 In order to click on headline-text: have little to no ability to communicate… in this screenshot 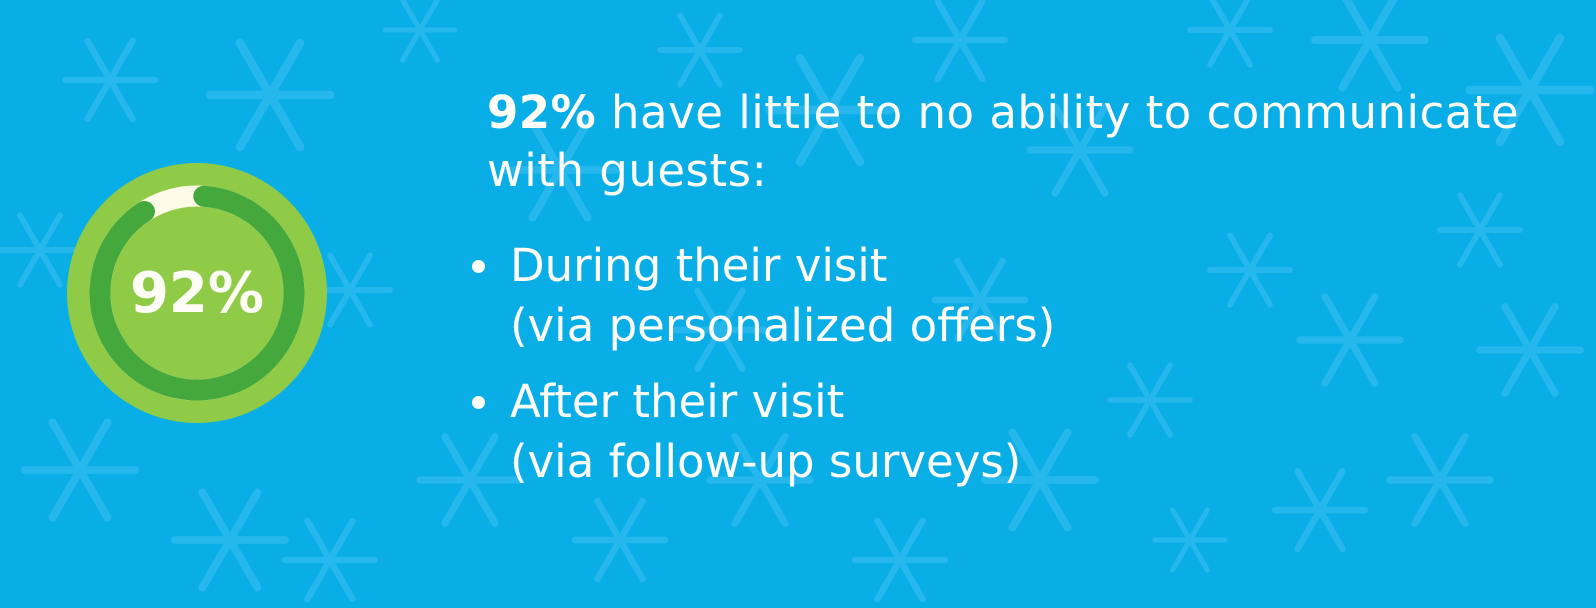, I will do `click(1003, 141)`.